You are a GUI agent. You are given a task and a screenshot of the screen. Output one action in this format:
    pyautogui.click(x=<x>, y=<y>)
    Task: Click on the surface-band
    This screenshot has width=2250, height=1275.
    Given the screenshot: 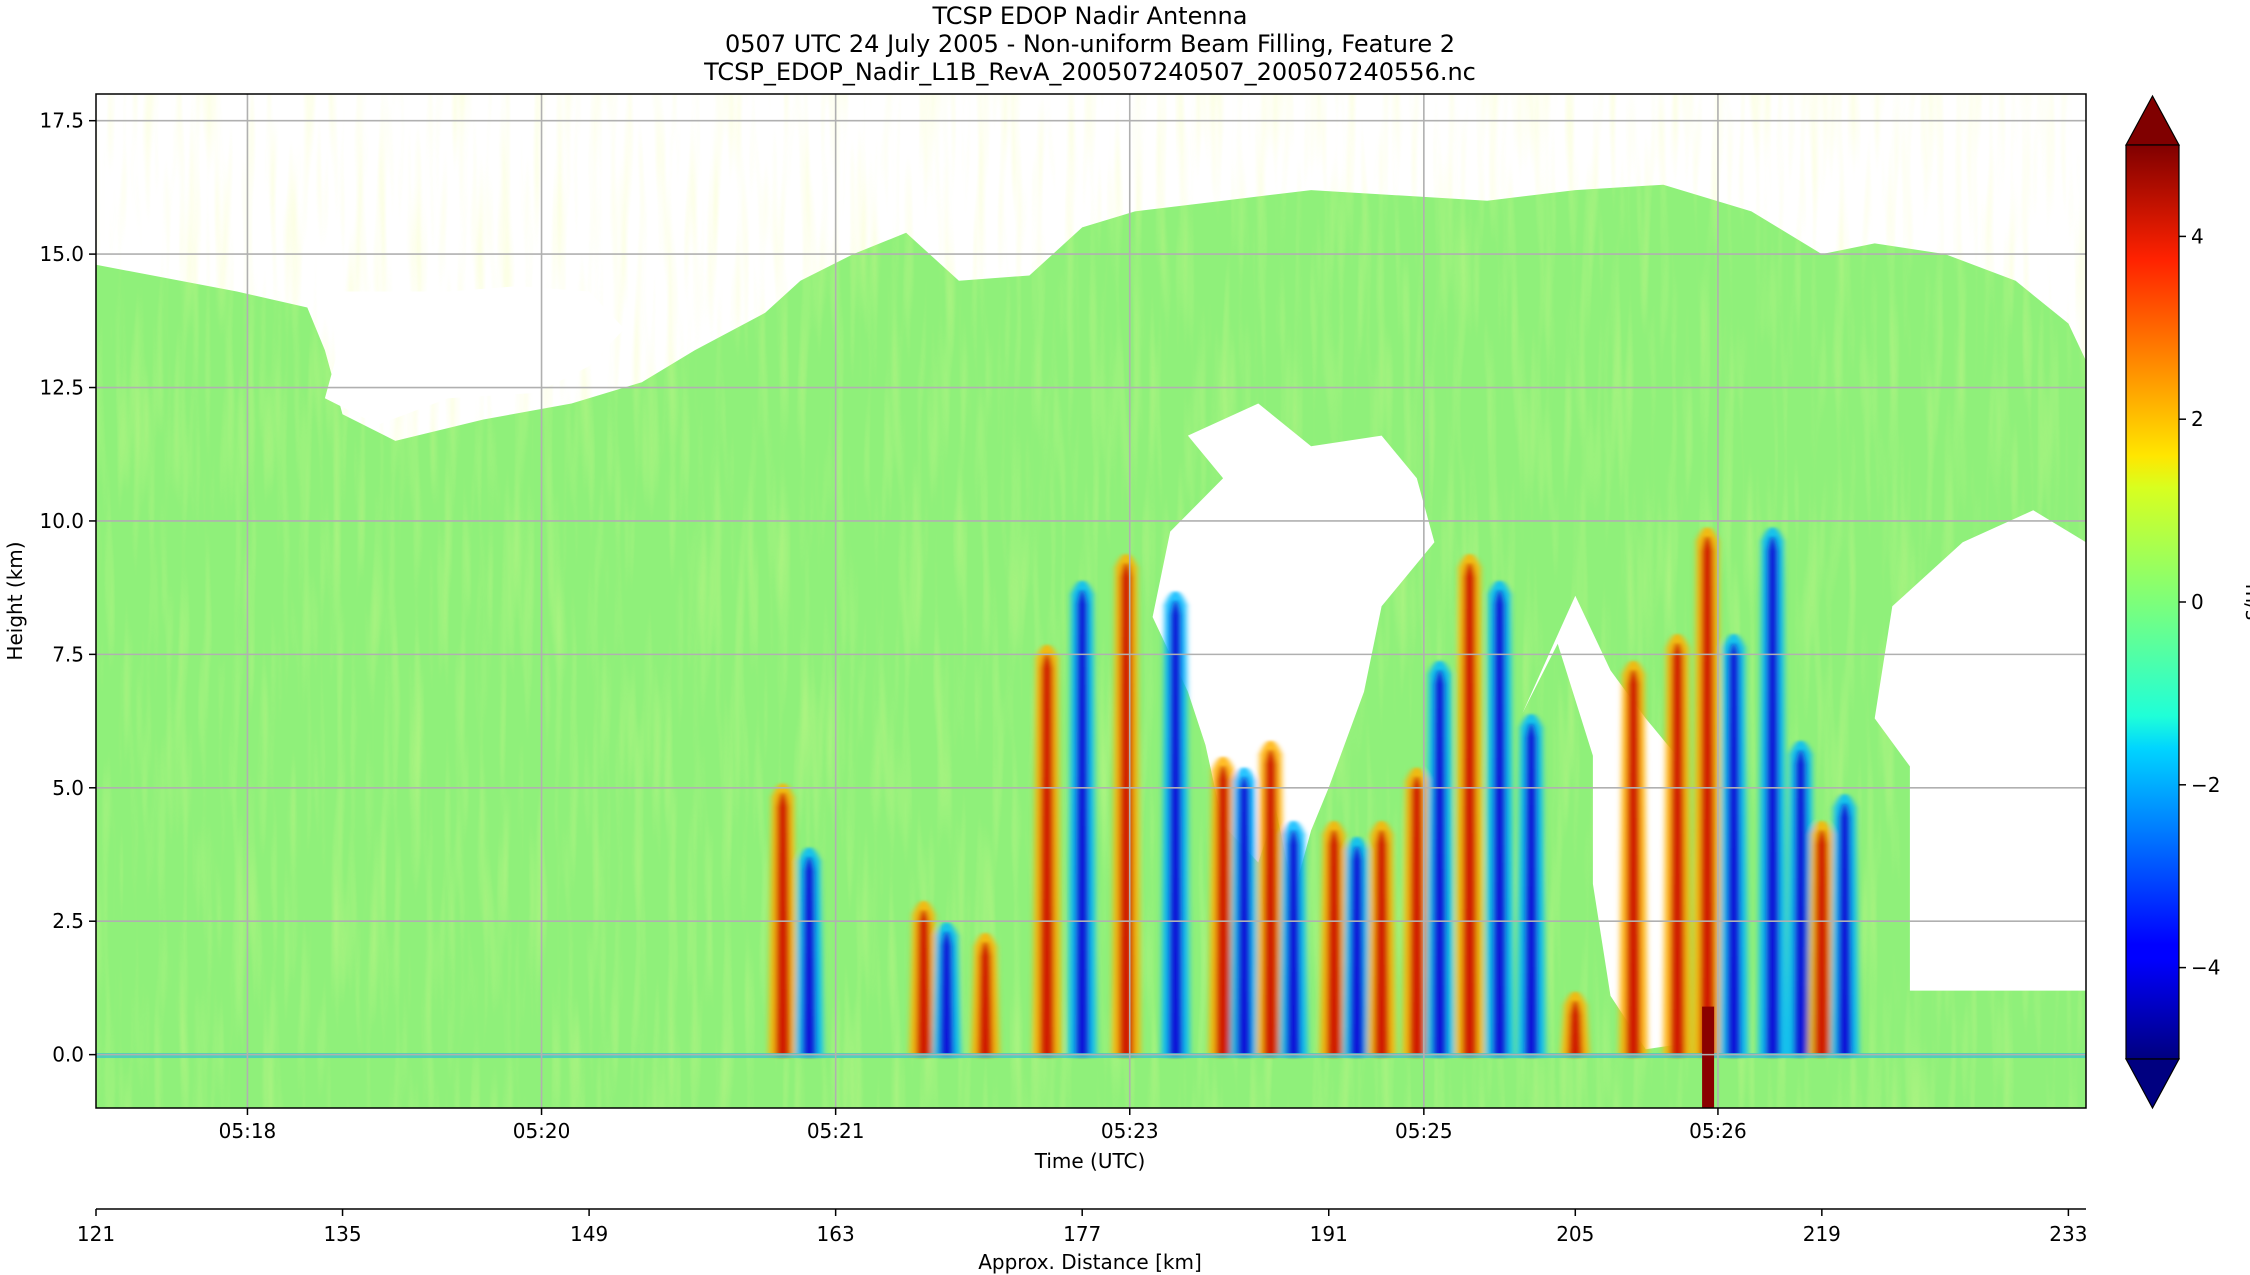 What is the action you would take?
    pyautogui.click(x=1091, y=1057)
    